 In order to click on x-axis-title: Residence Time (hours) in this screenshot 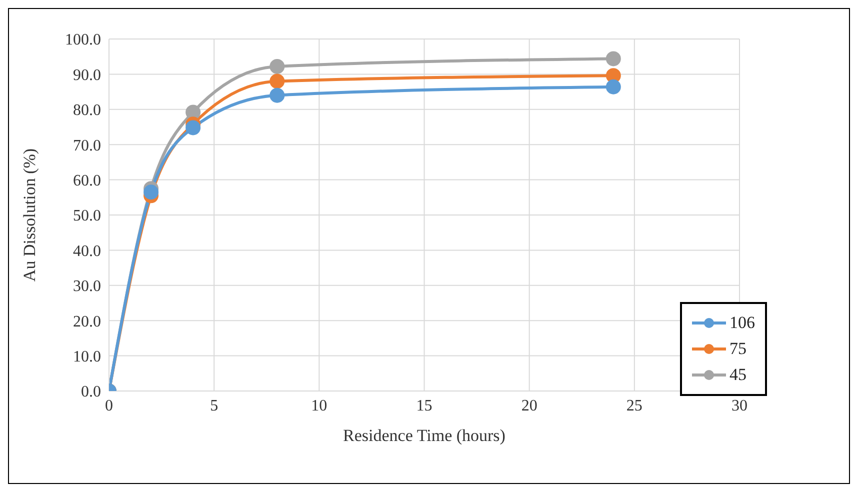, I will do `click(424, 435)`.